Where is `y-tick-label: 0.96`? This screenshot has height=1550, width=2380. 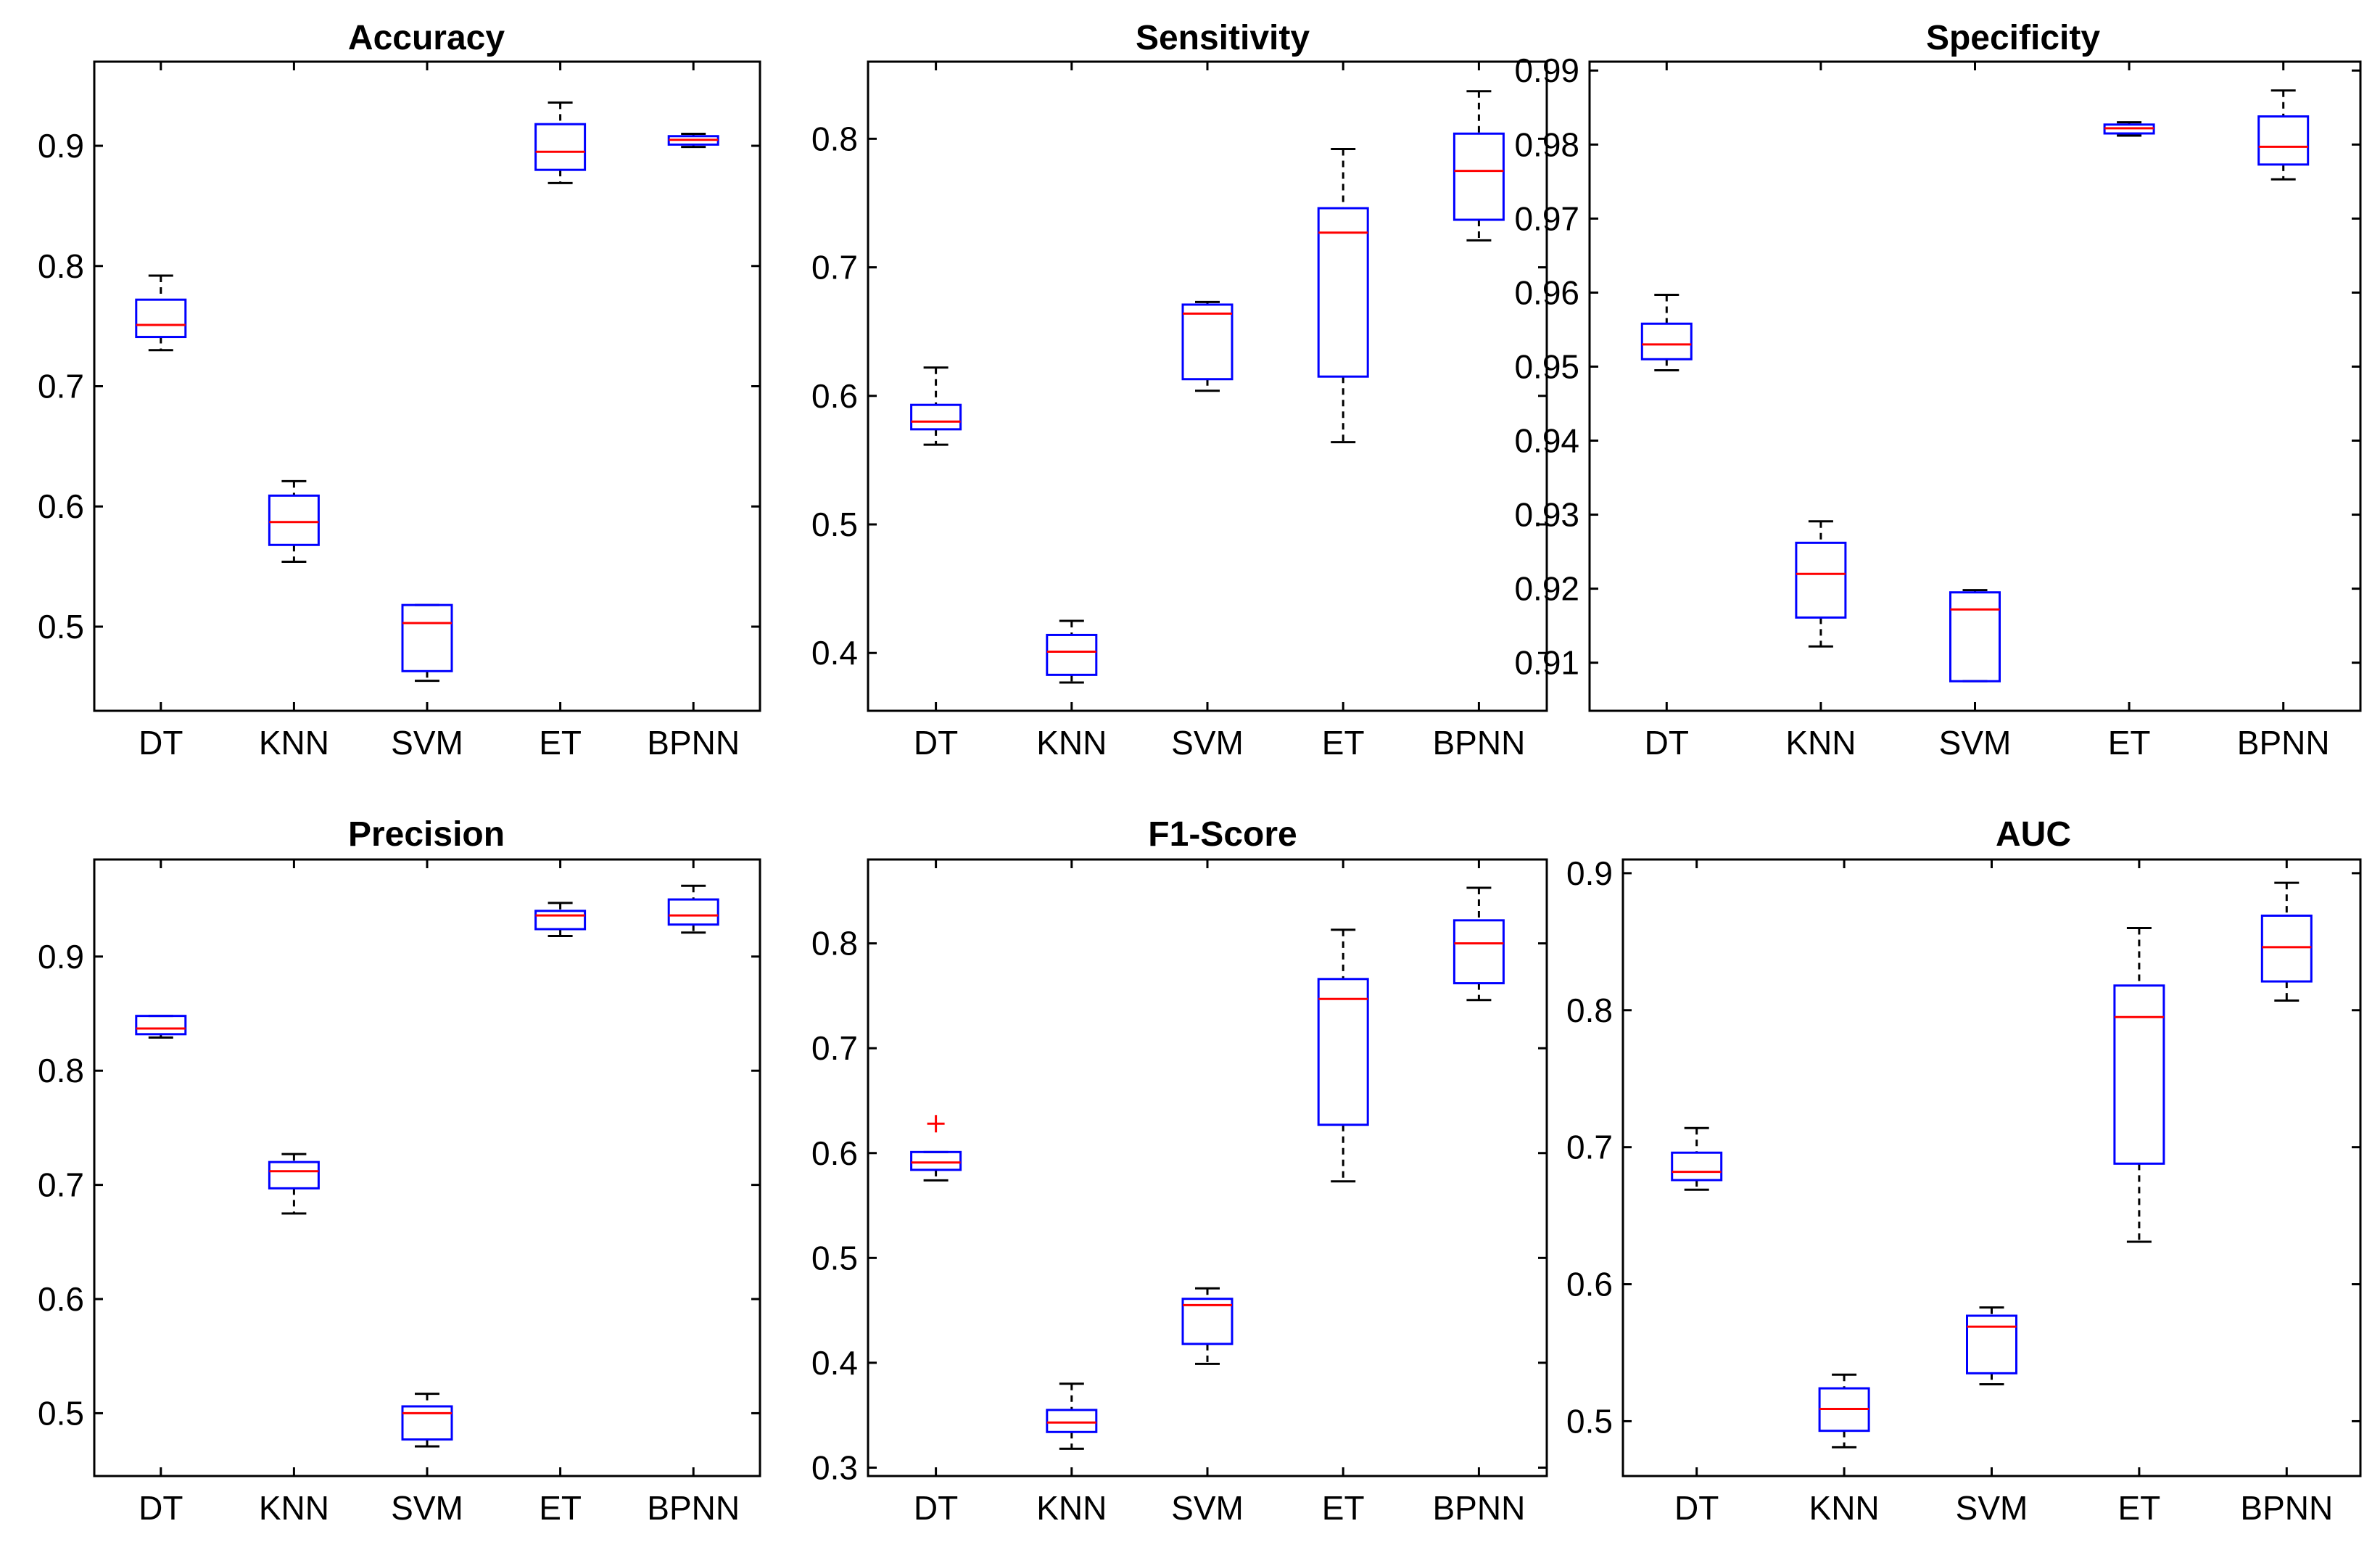 y-tick-label: 0.96 is located at coordinates (1546, 292).